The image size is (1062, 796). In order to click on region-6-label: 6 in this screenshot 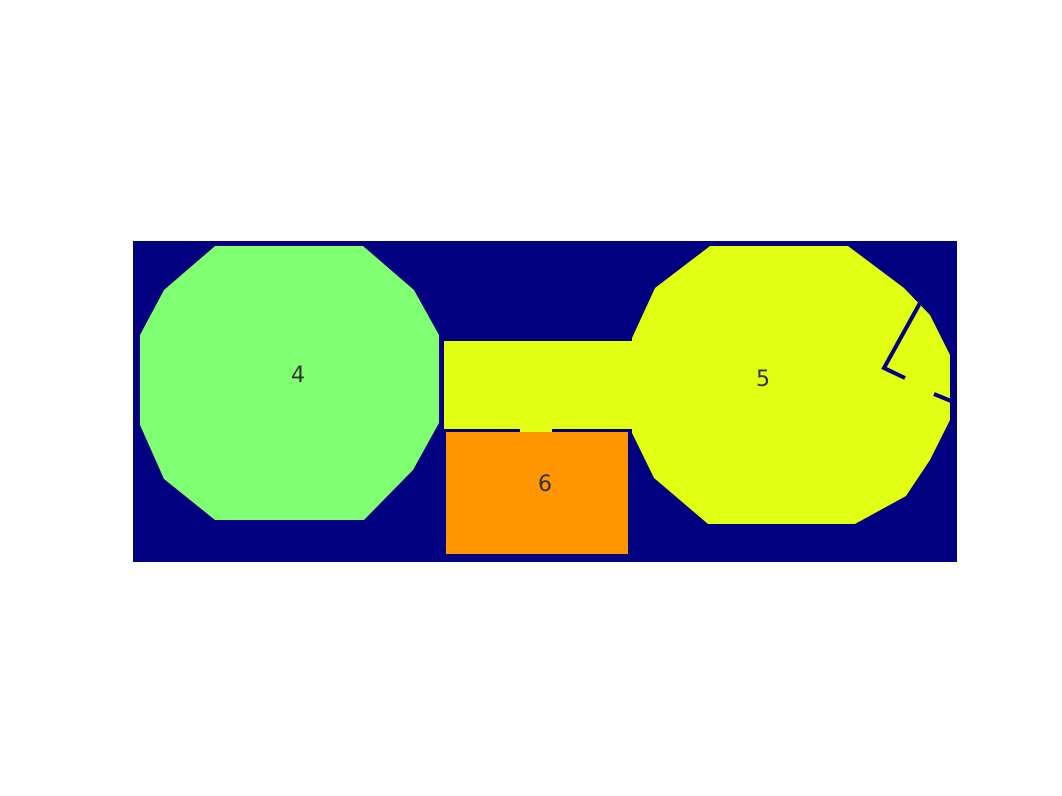, I will do `click(545, 484)`.